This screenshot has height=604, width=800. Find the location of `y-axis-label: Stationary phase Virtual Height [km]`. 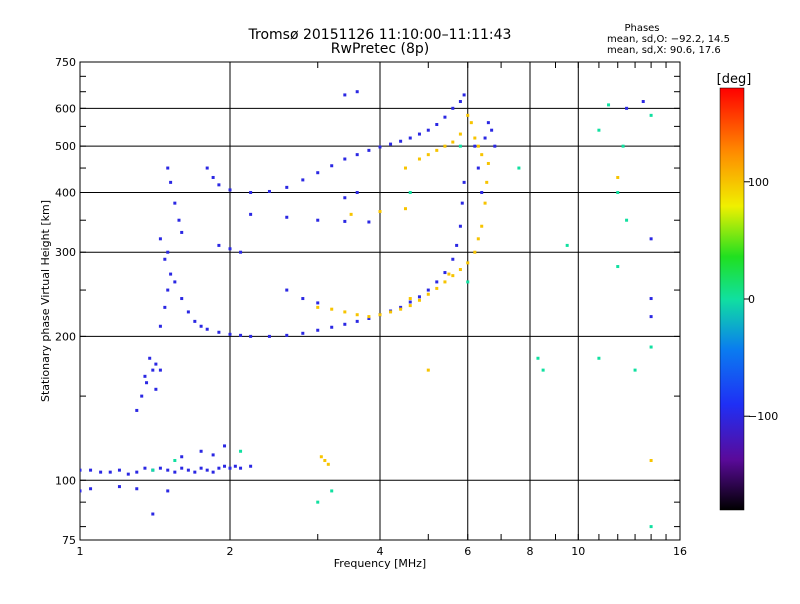

y-axis-label: Stationary phase Virtual Height [km] is located at coordinates (45, 301).